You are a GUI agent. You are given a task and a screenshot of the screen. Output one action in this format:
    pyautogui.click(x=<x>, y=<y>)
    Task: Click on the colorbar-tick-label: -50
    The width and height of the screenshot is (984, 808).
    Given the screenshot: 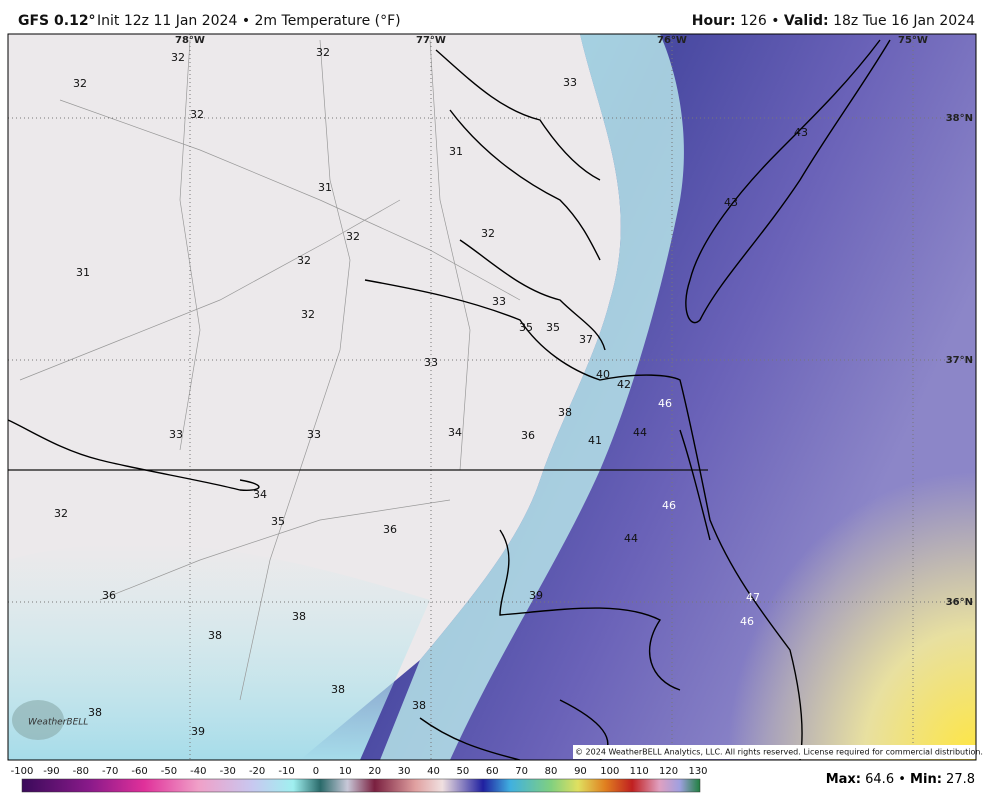 What is the action you would take?
    pyautogui.click(x=169, y=771)
    